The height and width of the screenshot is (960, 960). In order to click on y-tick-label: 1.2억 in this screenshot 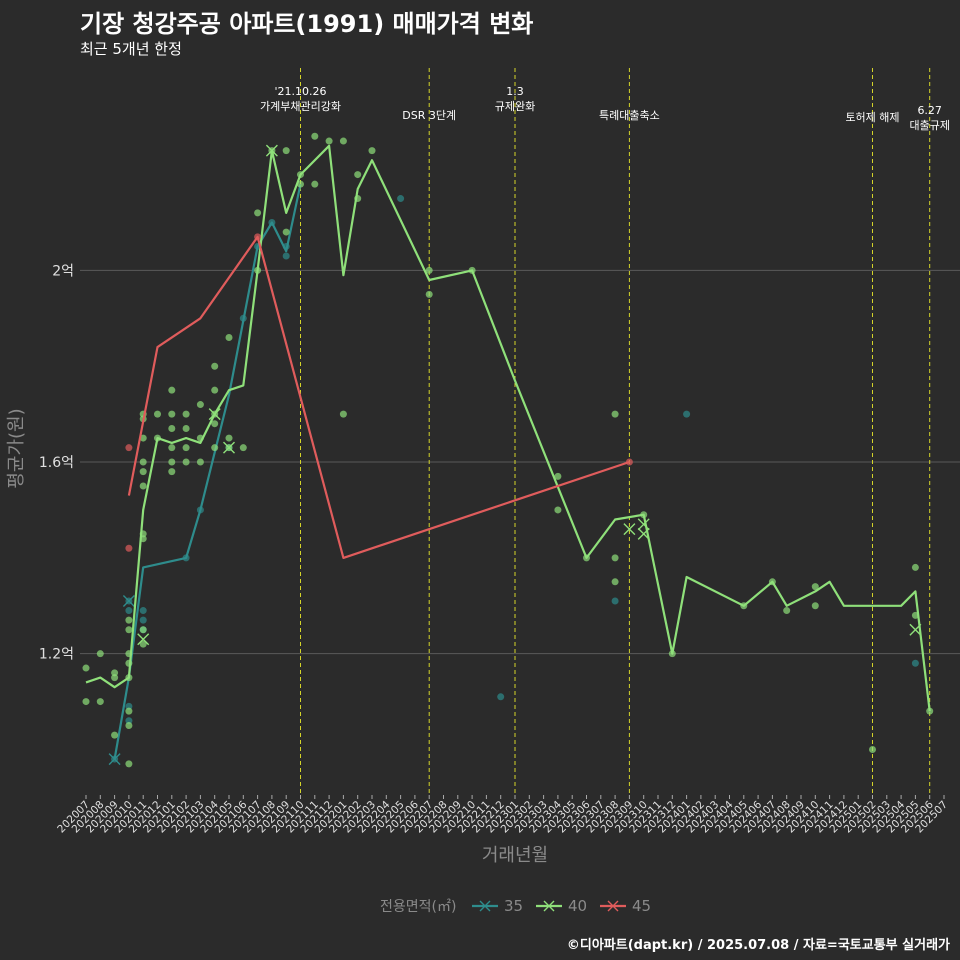, I will do `click(56, 655)`.